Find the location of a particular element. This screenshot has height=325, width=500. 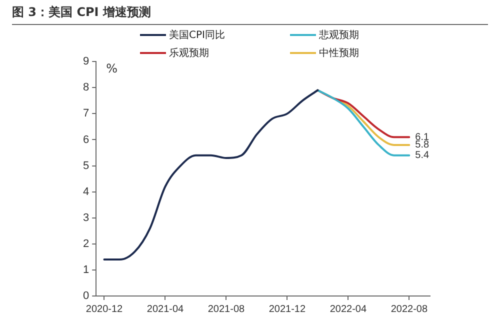

y-tick-label: 6 is located at coordinates (86, 140).